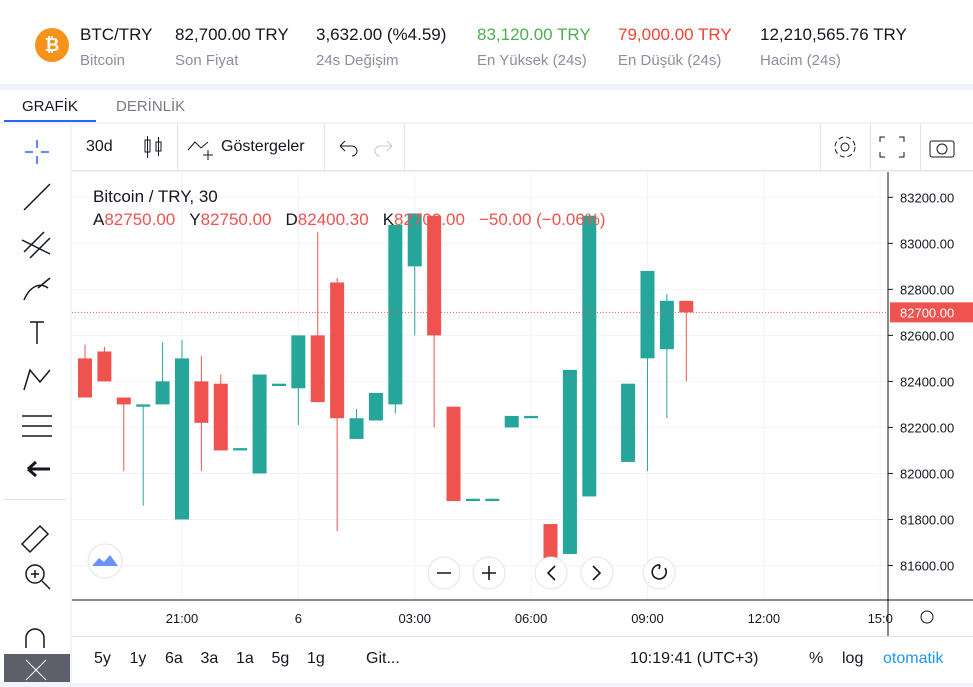  Describe the element at coordinates (116, 34) in the screenshot. I see `pair: BTC/TRY` at that location.